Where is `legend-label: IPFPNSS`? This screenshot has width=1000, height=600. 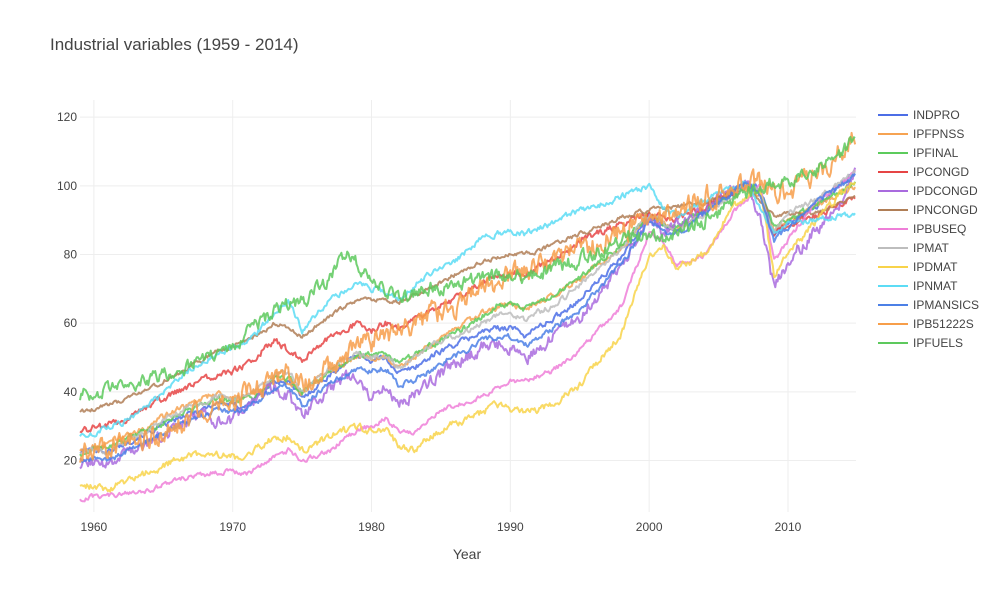 legend-label: IPFPNSS is located at coordinates (938, 134).